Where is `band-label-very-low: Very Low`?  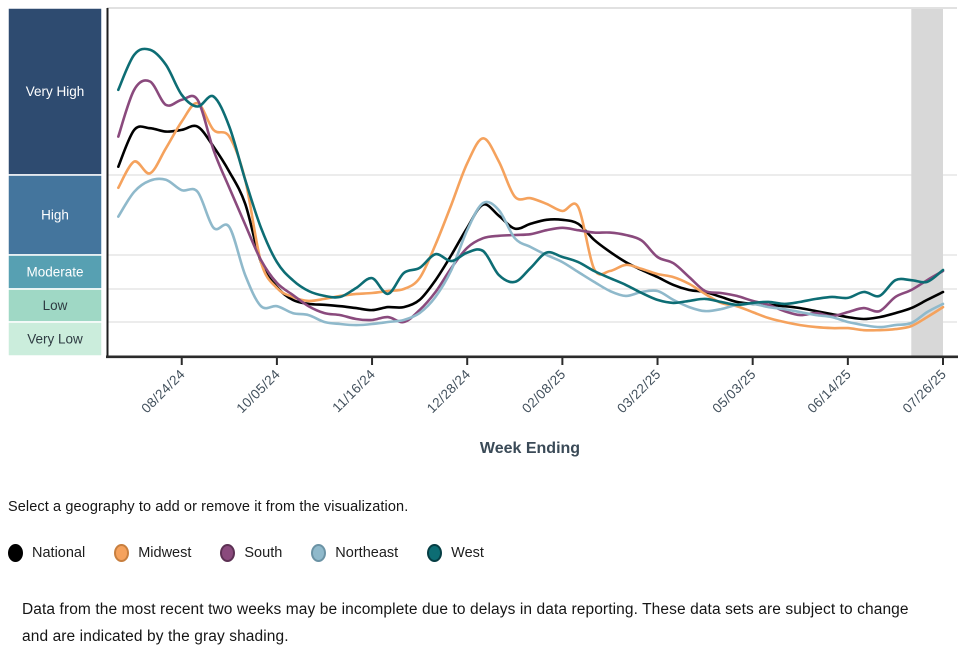
band-label-very-low: Very Low is located at coordinates (55, 339).